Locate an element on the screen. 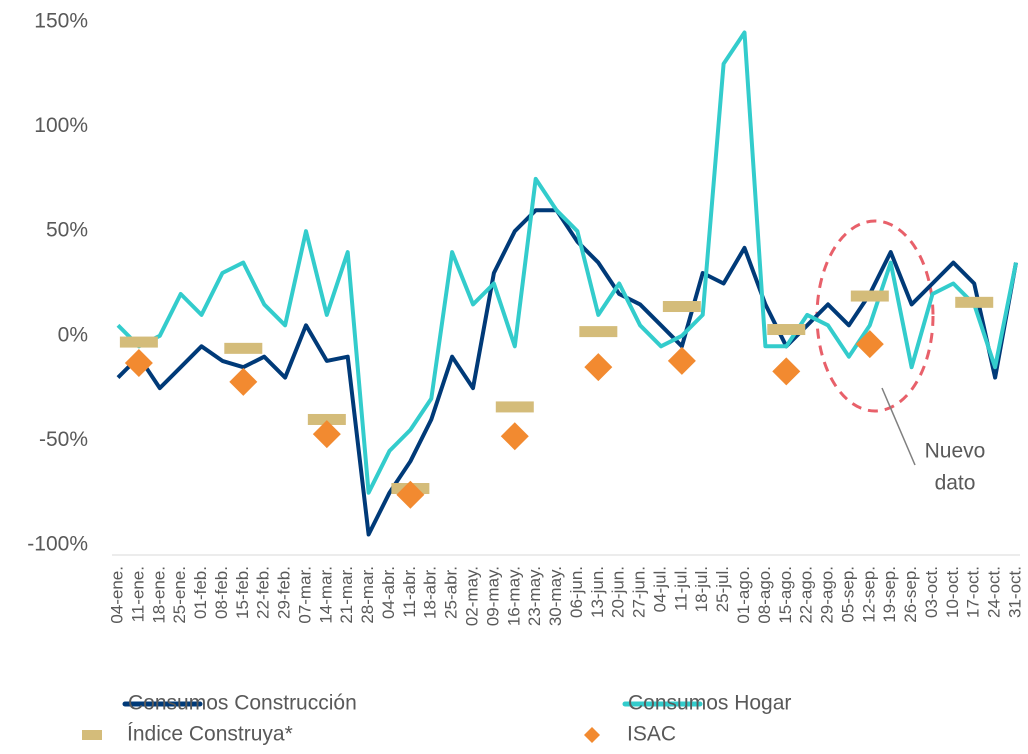  x-tick-label: 25-ene. is located at coordinates (179, 595).